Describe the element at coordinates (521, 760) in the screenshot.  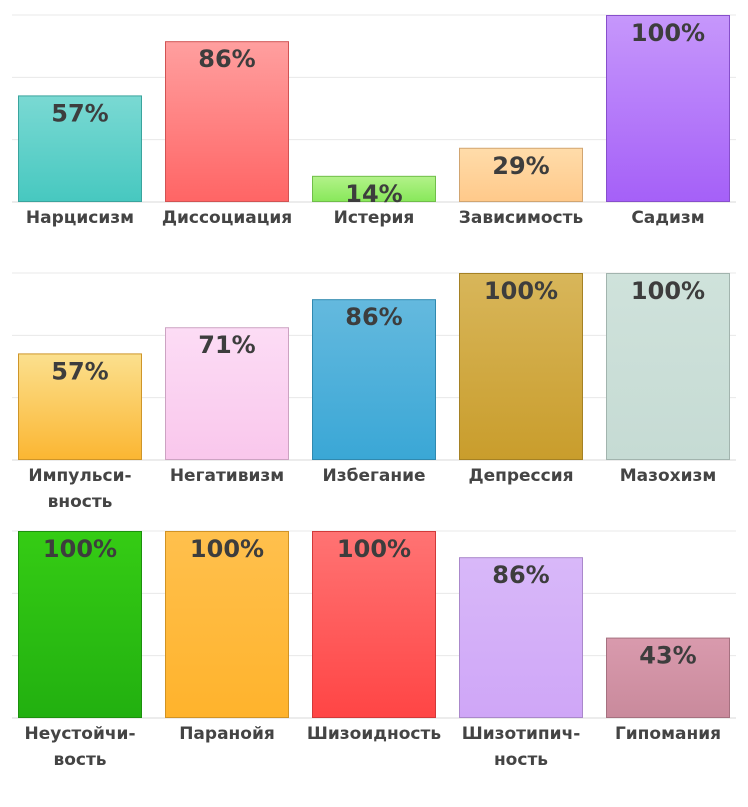
I see `category-label: ность` at that location.